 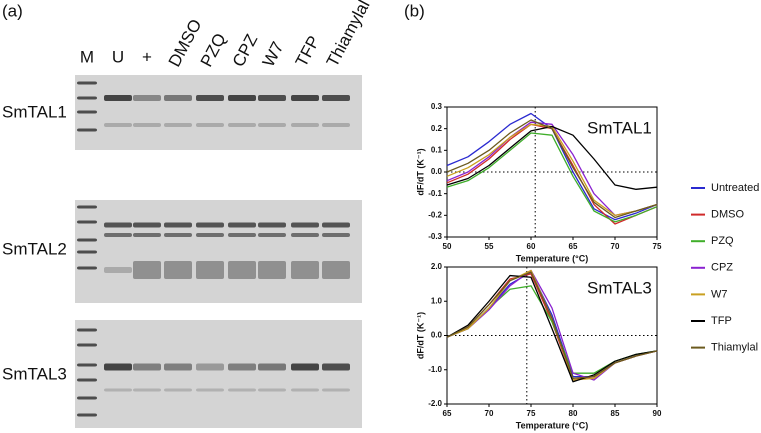 What do you see at coordinates (447, 413) in the screenshot?
I see `x-tick-label: 65` at bounding box center [447, 413].